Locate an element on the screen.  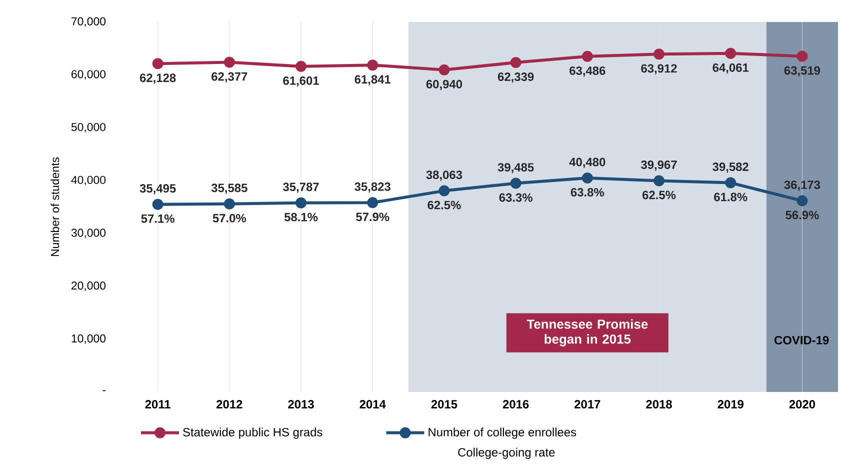
data-label: 36,173 is located at coordinates (802, 185).